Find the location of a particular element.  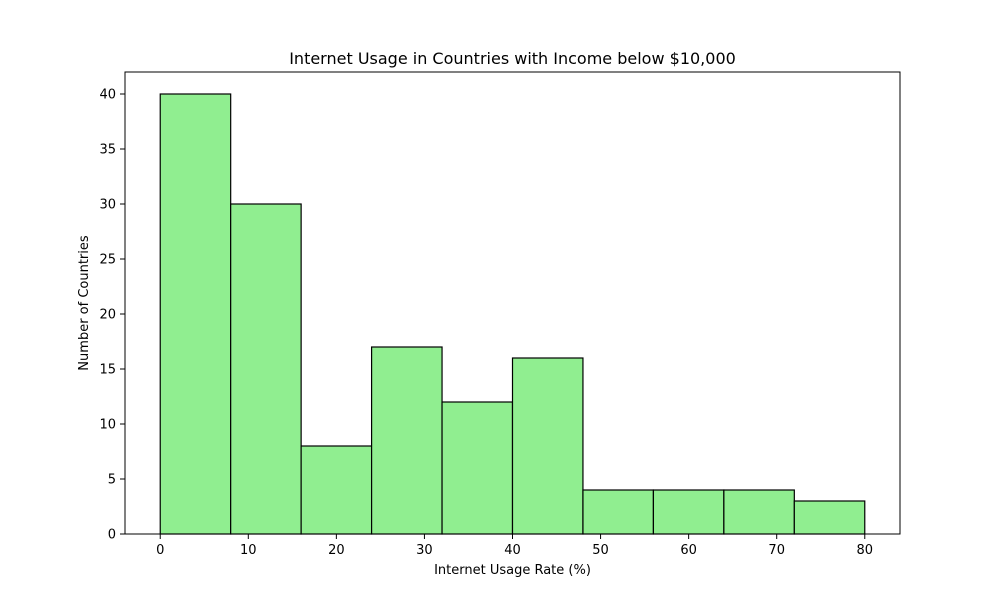

x-tick-label-7: 70 is located at coordinates (776, 550).